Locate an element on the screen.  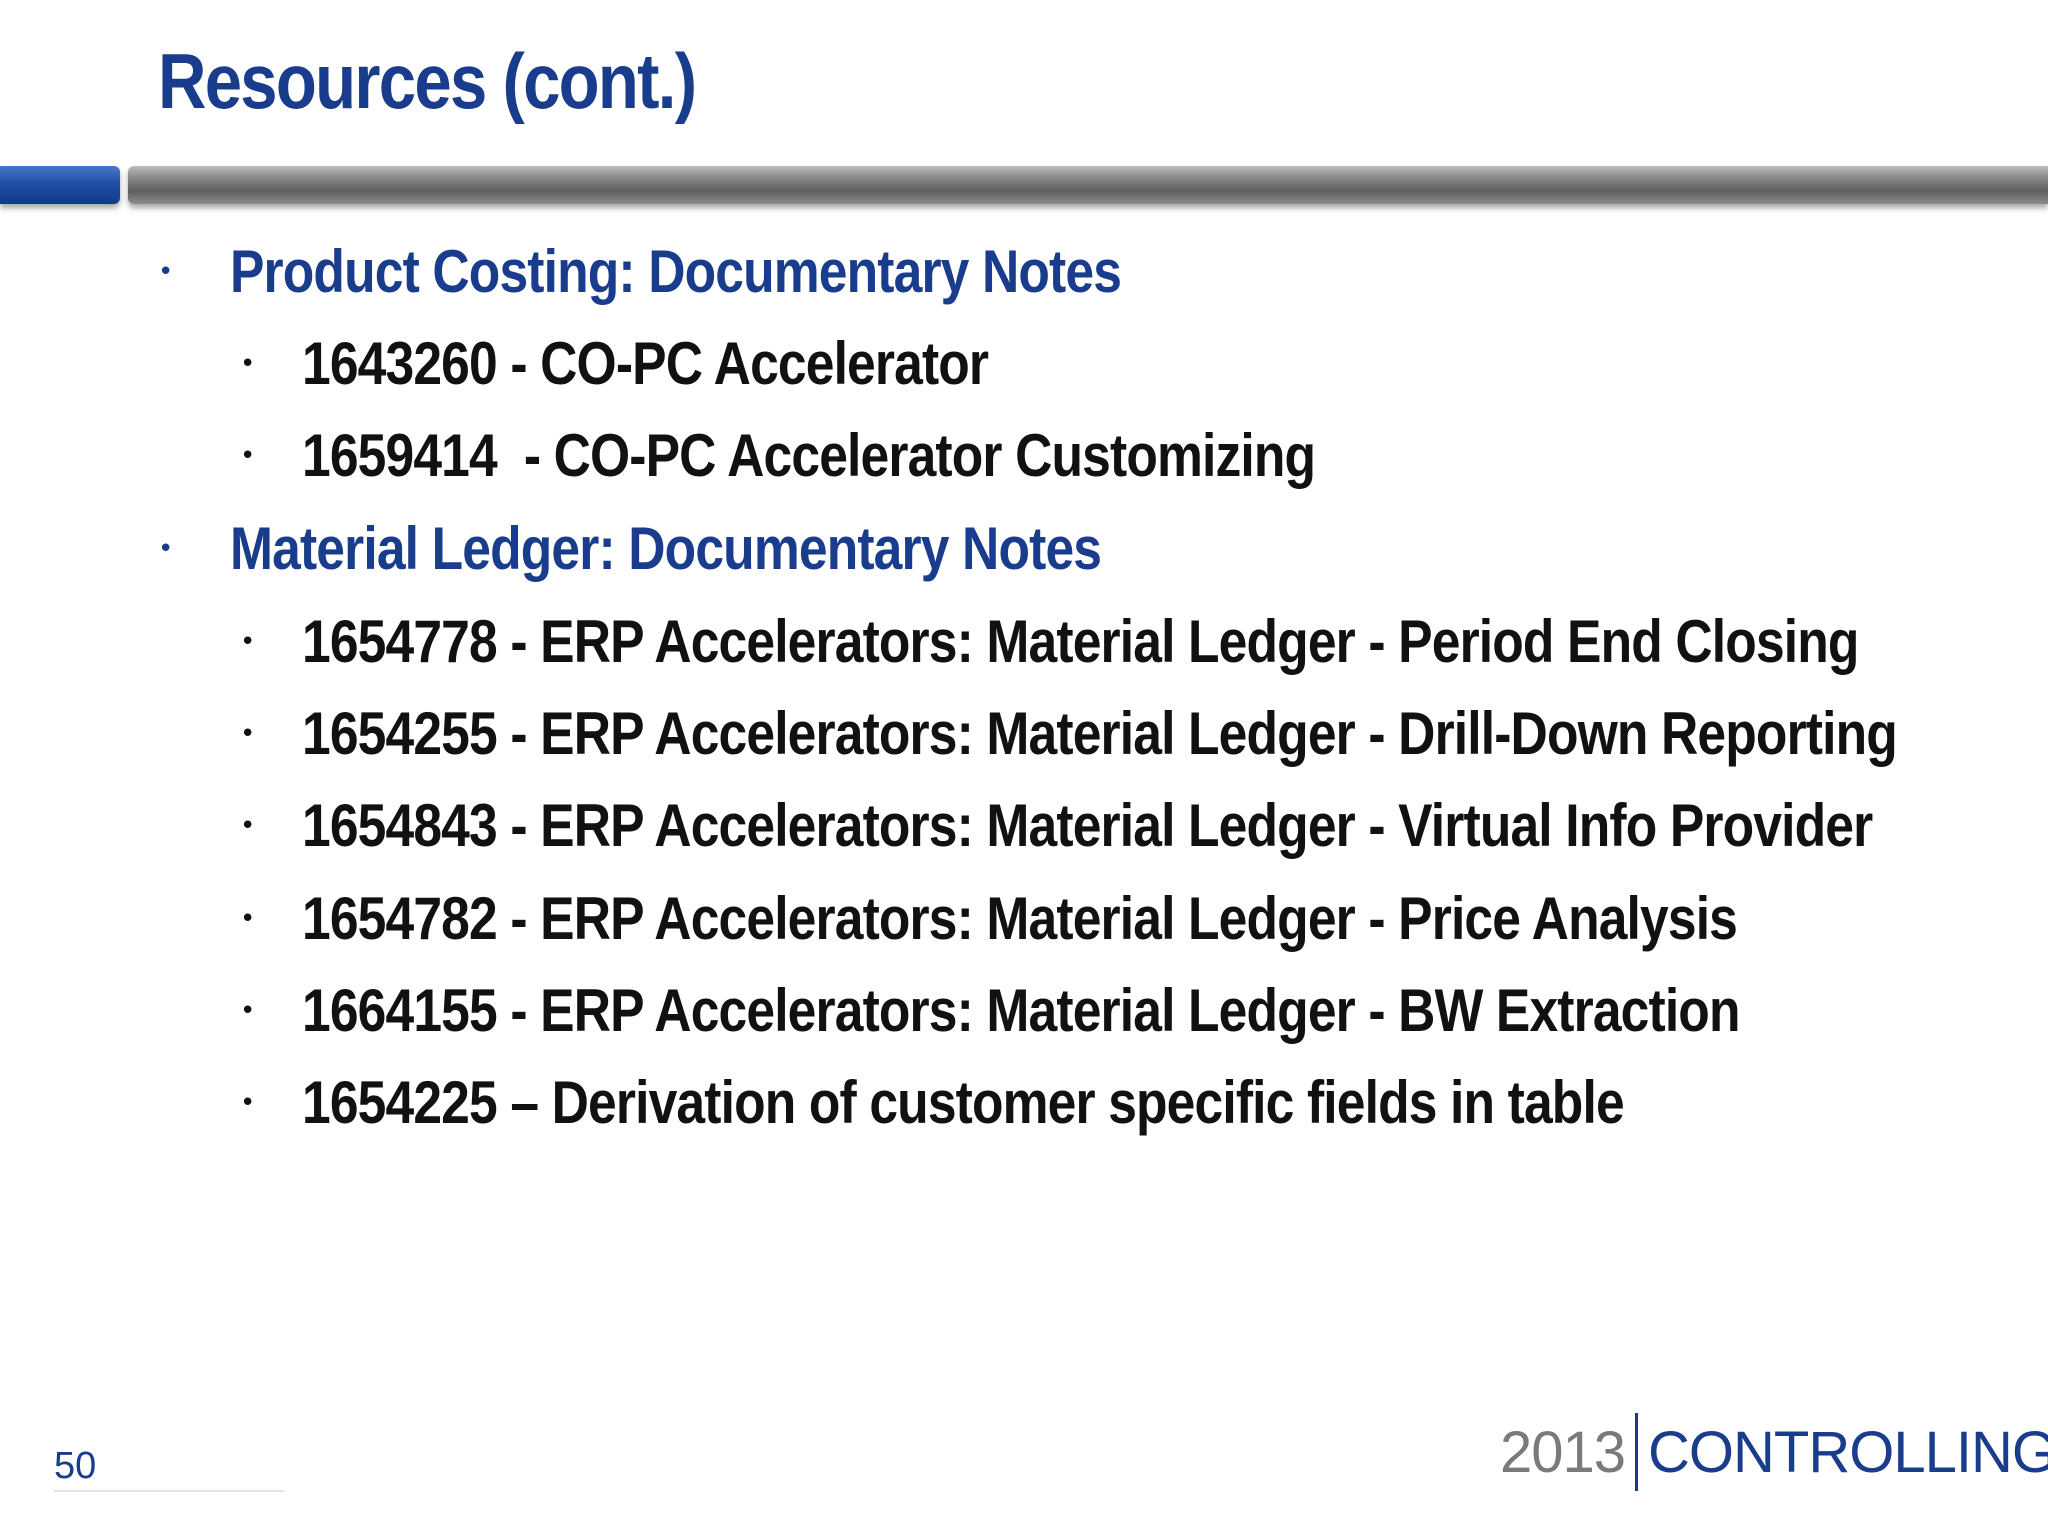
footer-divider is located at coordinates (169, 1491).